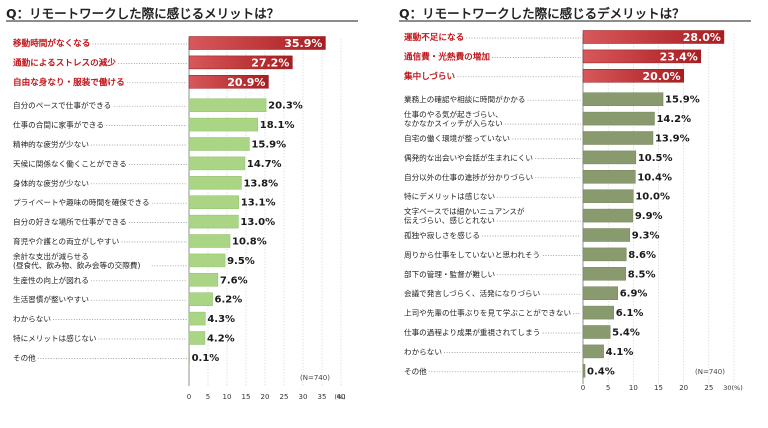 The image size is (768, 428). Describe the element at coordinates (70, 222) in the screenshot. I see `merit-category-label: 自分の好きな場所で仕事ができる` at that location.